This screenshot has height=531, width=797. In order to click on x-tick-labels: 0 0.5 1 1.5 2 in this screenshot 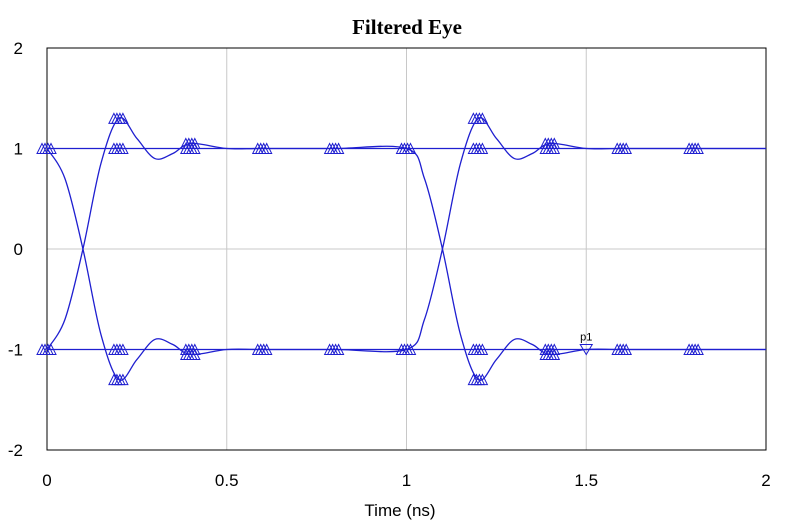, I will do `click(406, 480)`.